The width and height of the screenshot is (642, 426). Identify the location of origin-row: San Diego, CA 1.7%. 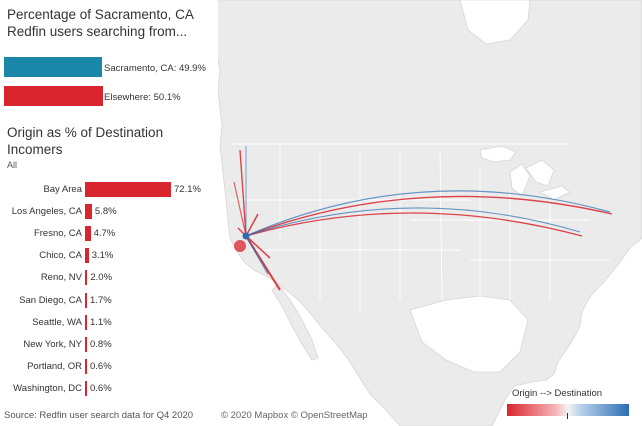
(109, 301).